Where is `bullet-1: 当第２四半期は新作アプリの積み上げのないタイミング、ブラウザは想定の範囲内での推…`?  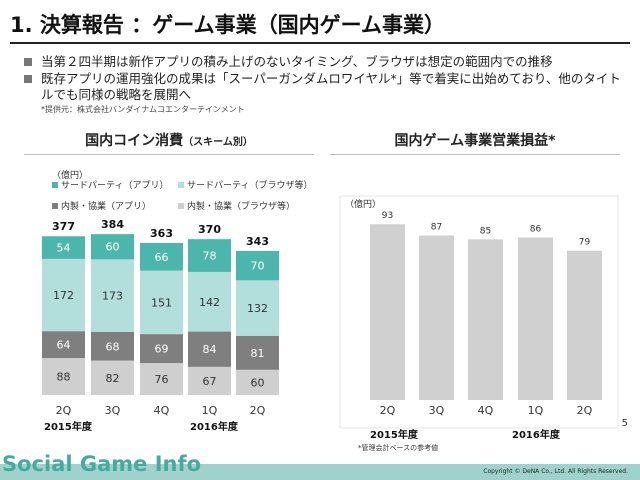
bullet-1: 当第２四半期は新作アプリの積み上げのないタイミング、ブラウザは想定の範囲内での推… is located at coordinates (327, 62).